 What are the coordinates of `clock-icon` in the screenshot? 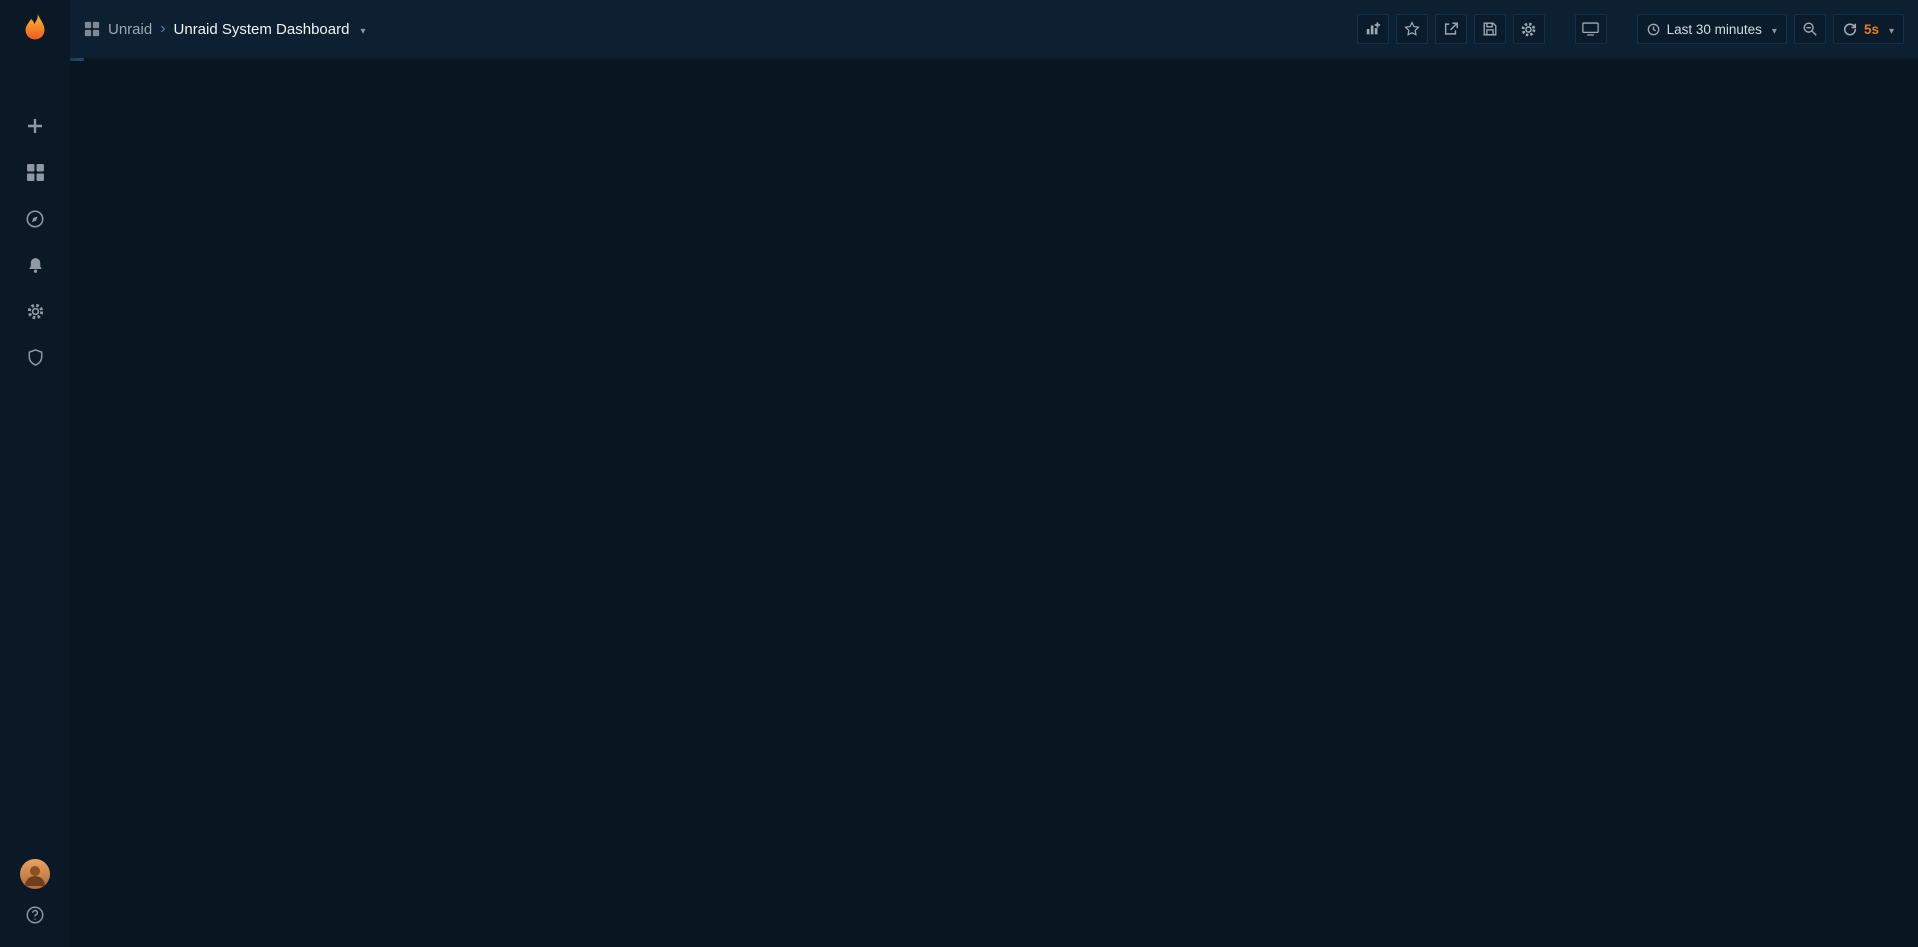 It's located at (1653, 29).